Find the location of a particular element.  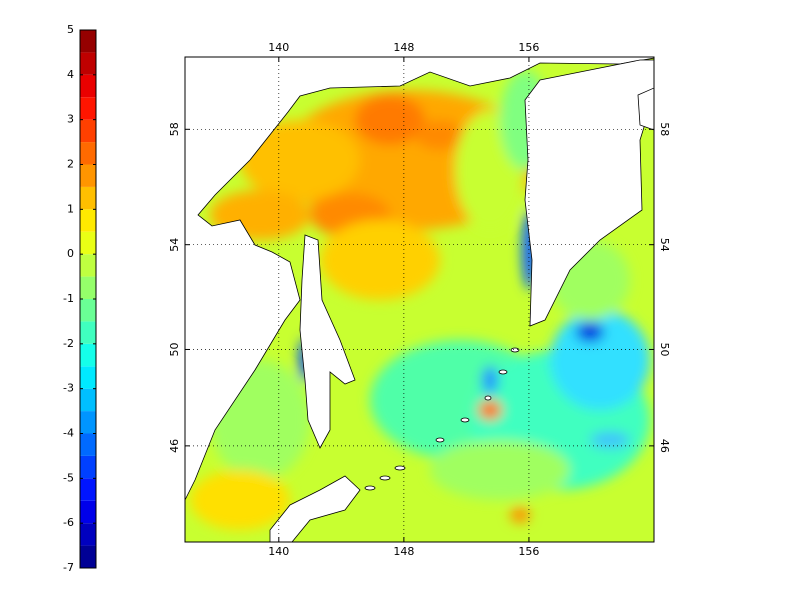

colorbar-tick-label: 3 is located at coordinates (70, 119).